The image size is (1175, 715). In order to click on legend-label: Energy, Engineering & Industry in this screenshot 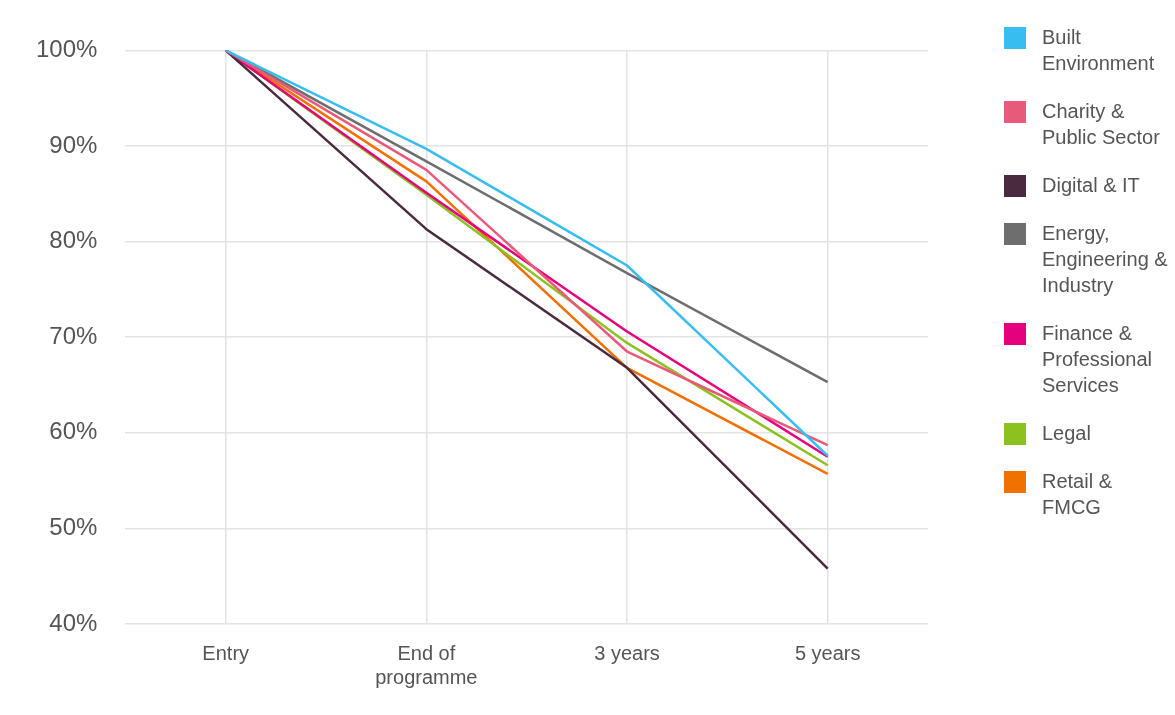, I will do `click(1105, 259)`.